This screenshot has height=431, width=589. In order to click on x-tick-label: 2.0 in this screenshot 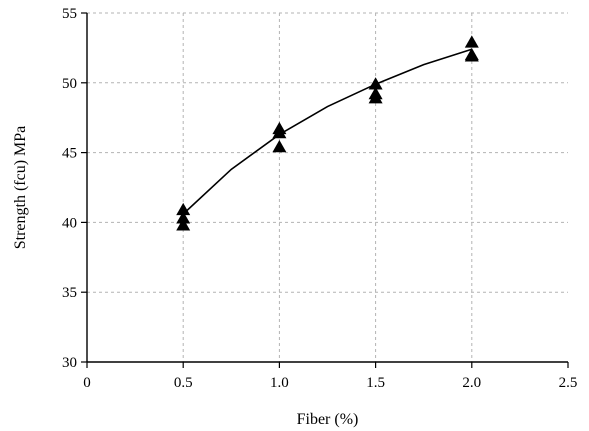, I will do `click(471, 383)`.